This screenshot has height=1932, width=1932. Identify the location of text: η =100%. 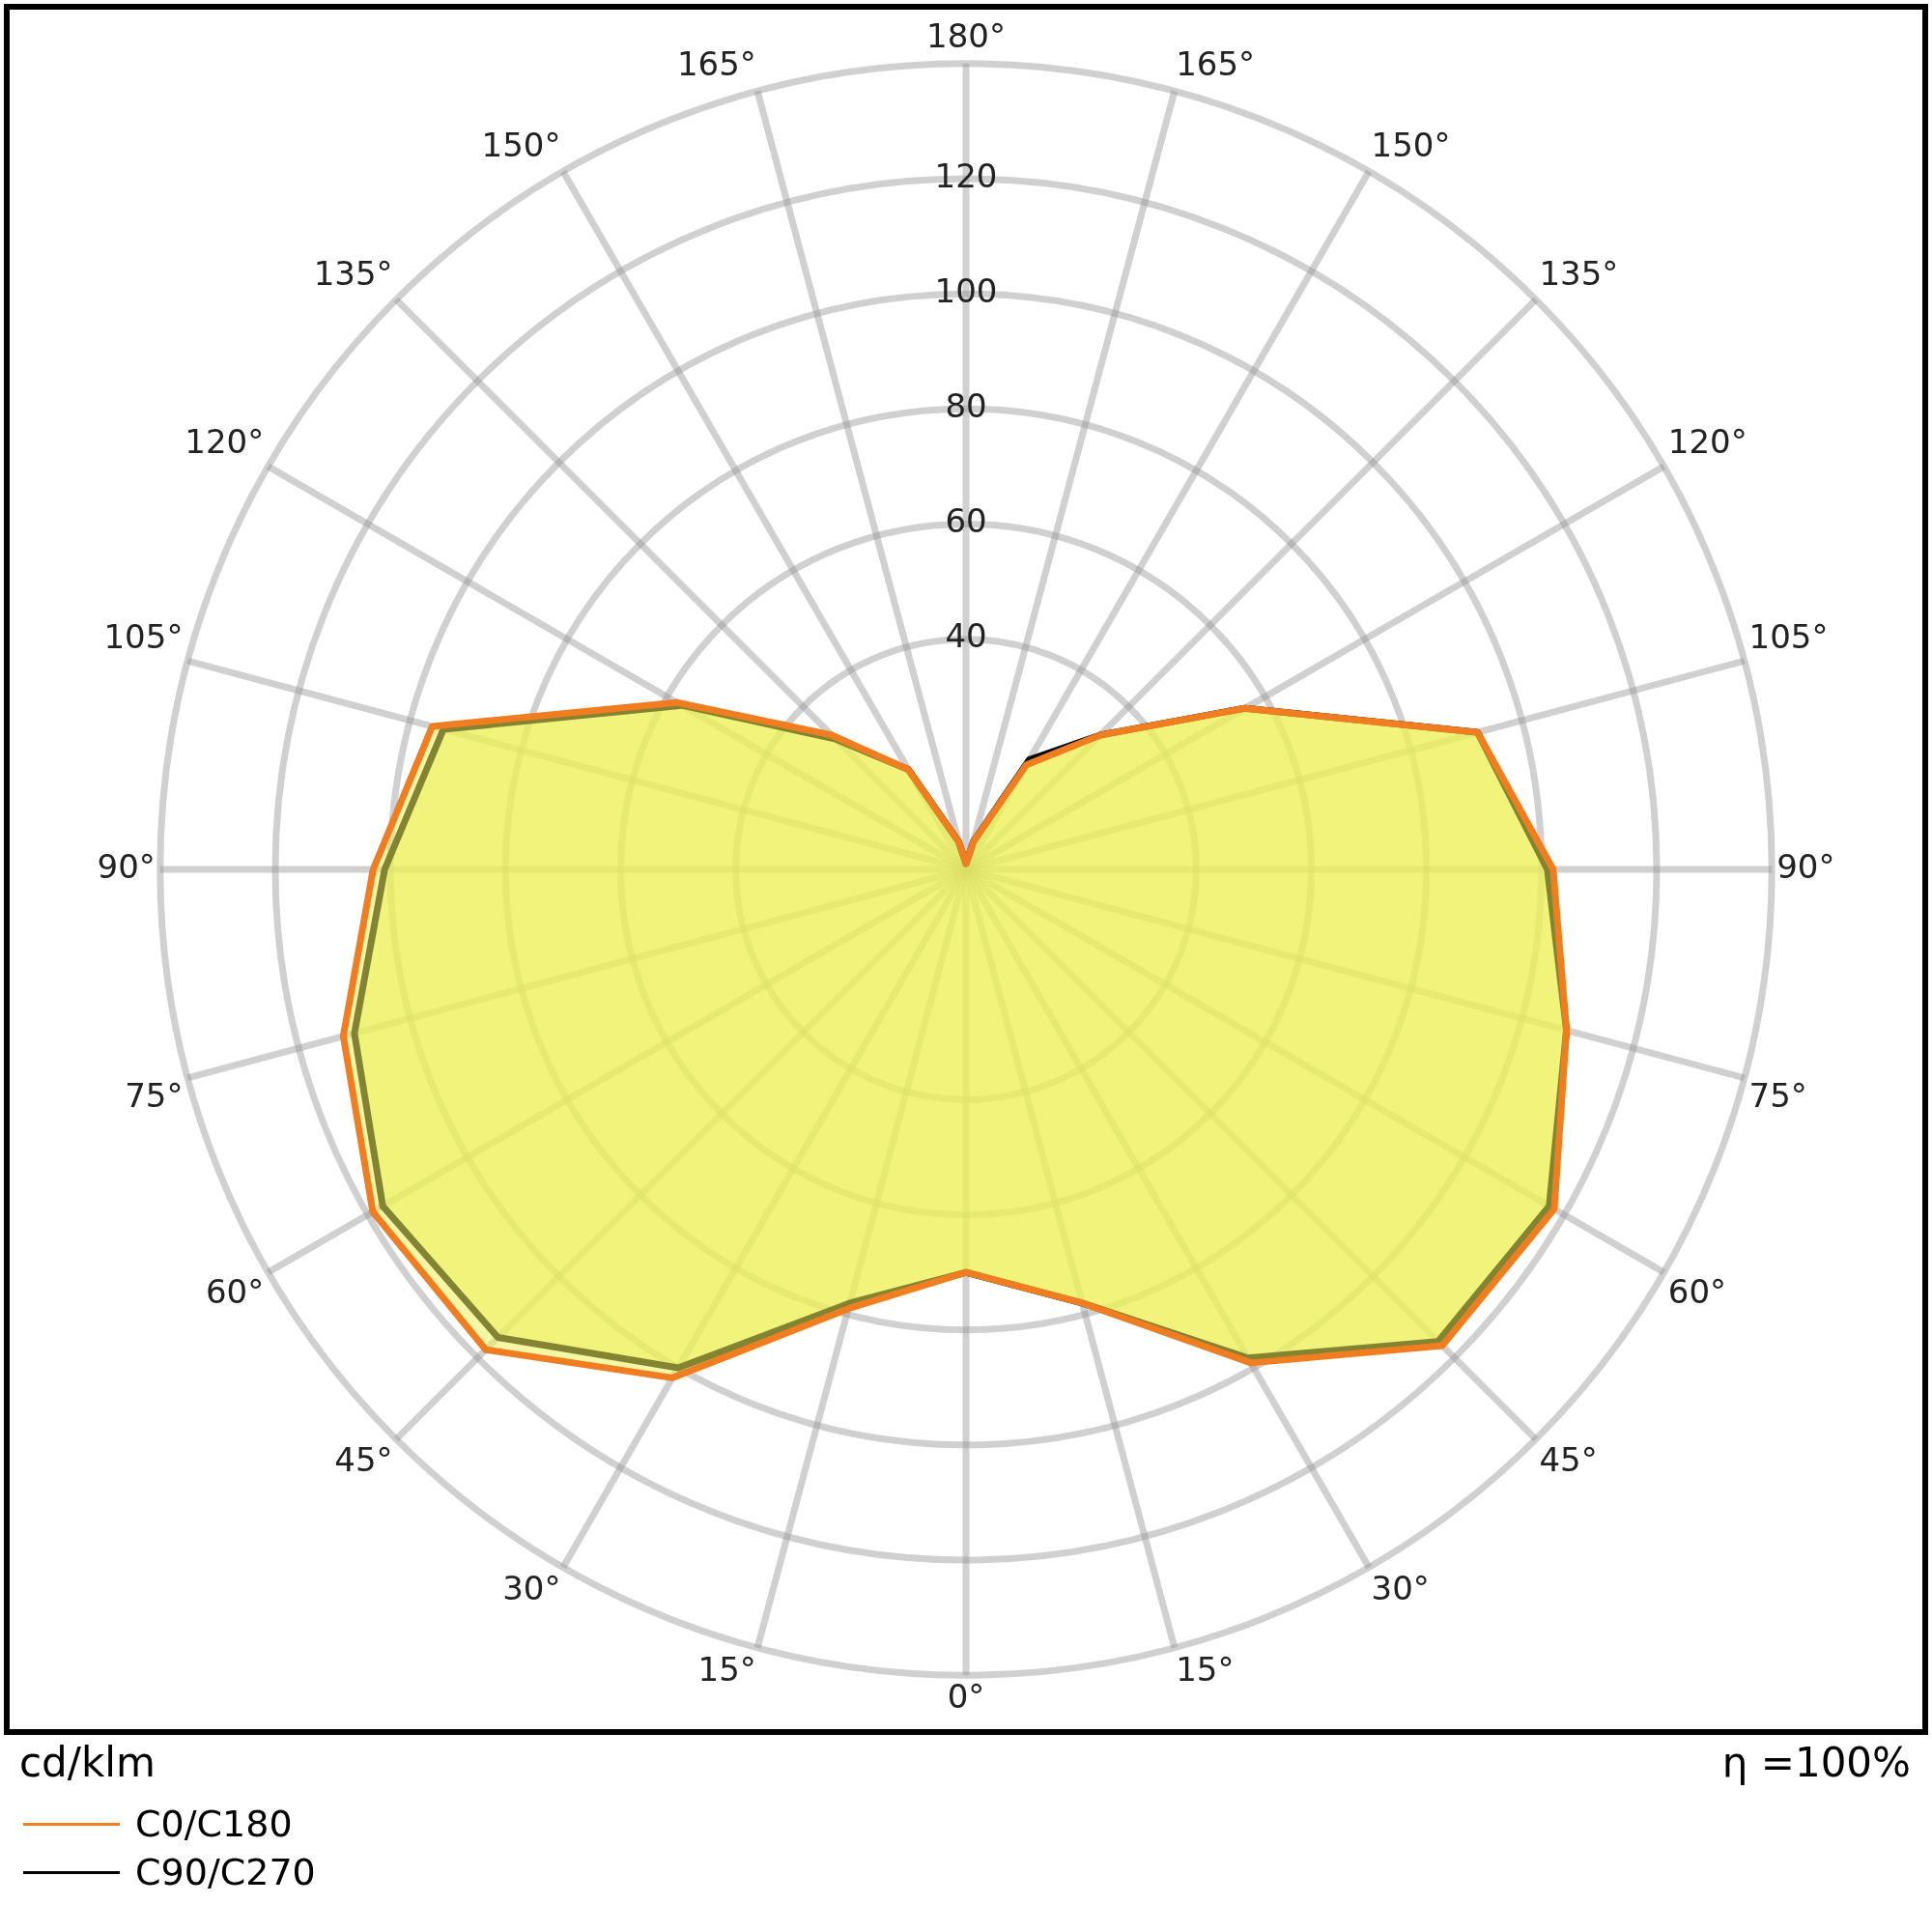
(1816, 1762).